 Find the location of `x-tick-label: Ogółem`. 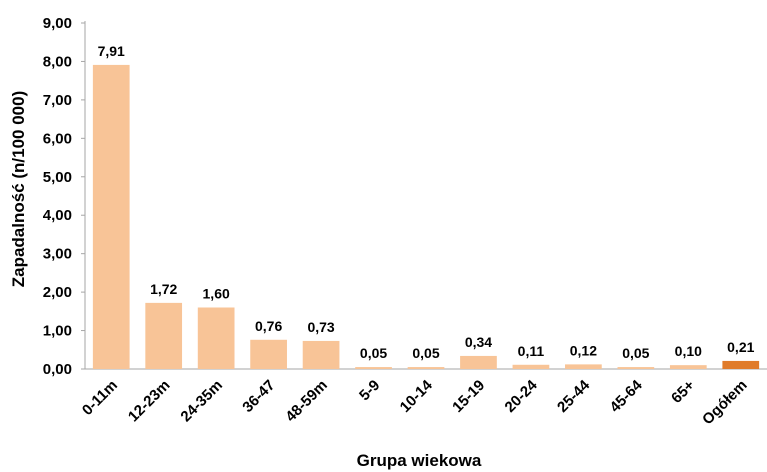

x-tick-label: Ogółem is located at coordinates (725, 403).